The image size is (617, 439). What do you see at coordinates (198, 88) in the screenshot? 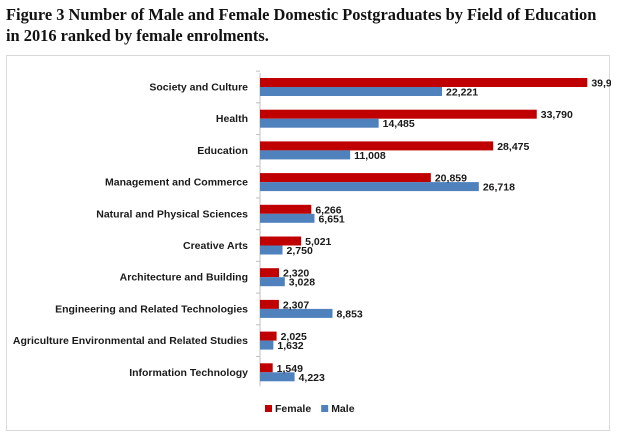
I see `category-label: Society and Culture` at bounding box center [198, 88].